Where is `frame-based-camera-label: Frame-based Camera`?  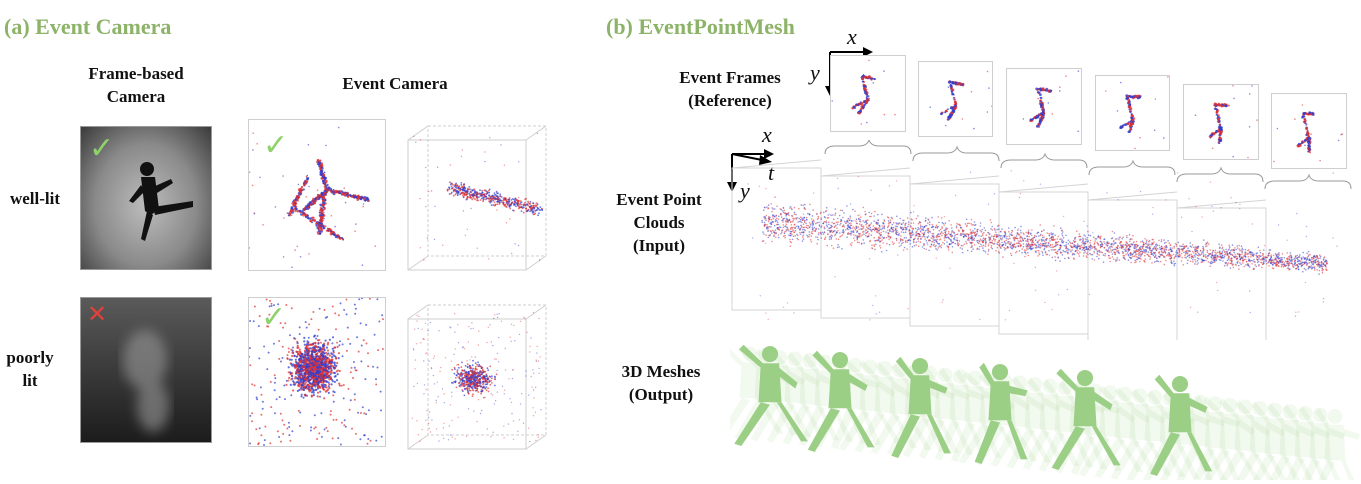
frame-based-camera-label: Frame-based Camera is located at coordinates (136, 85).